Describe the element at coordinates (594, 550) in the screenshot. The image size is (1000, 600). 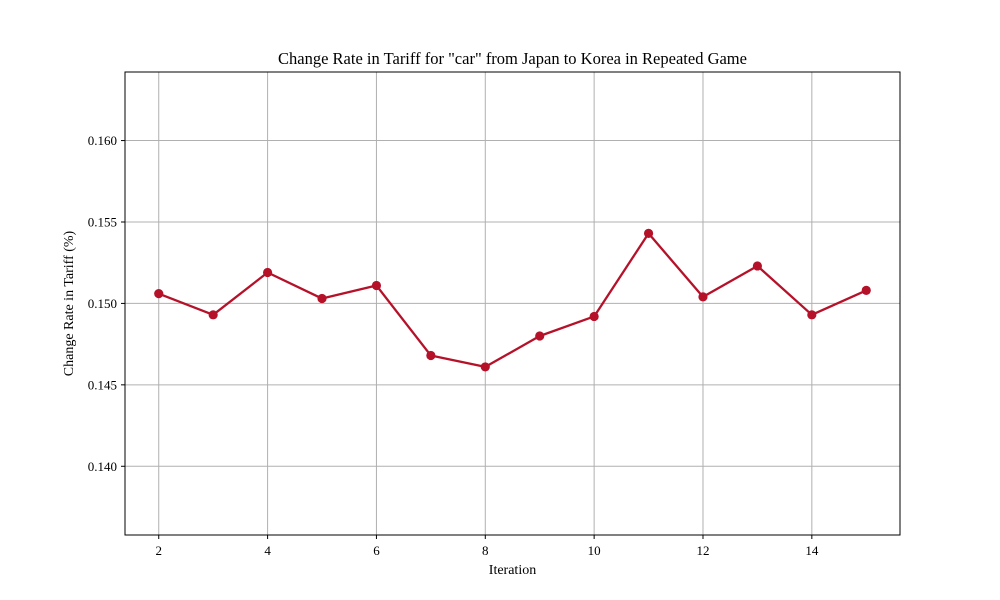
I see `x-tick-label: 10` at that location.